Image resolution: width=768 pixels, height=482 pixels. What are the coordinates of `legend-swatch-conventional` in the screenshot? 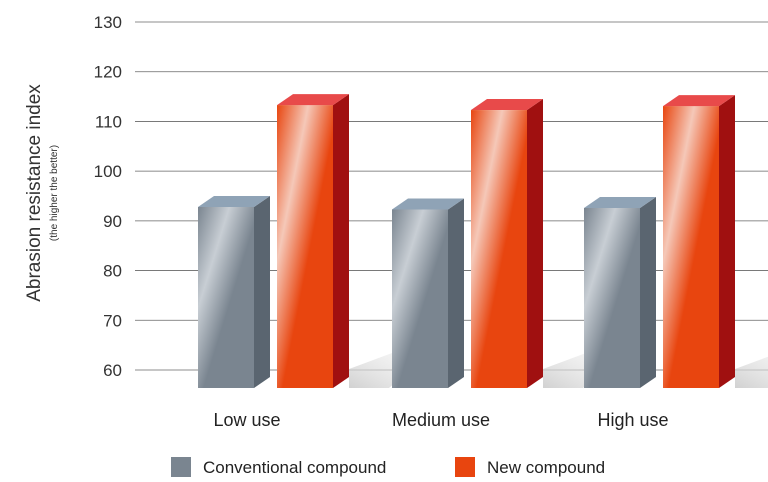 It's located at (181, 467).